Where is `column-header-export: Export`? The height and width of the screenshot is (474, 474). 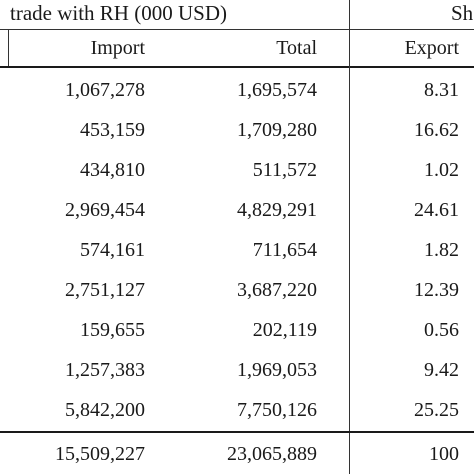 column-header-export: Export is located at coordinates (431, 48).